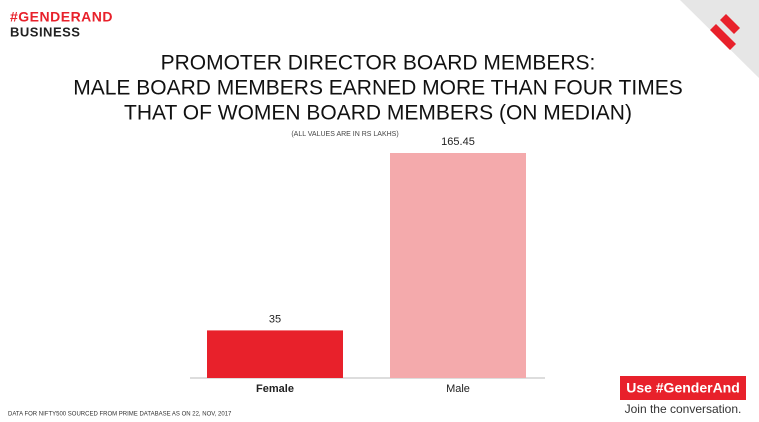 The image size is (759, 422). Describe the element at coordinates (275, 389) in the screenshot. I see `x-tick-label: Female` at that location.